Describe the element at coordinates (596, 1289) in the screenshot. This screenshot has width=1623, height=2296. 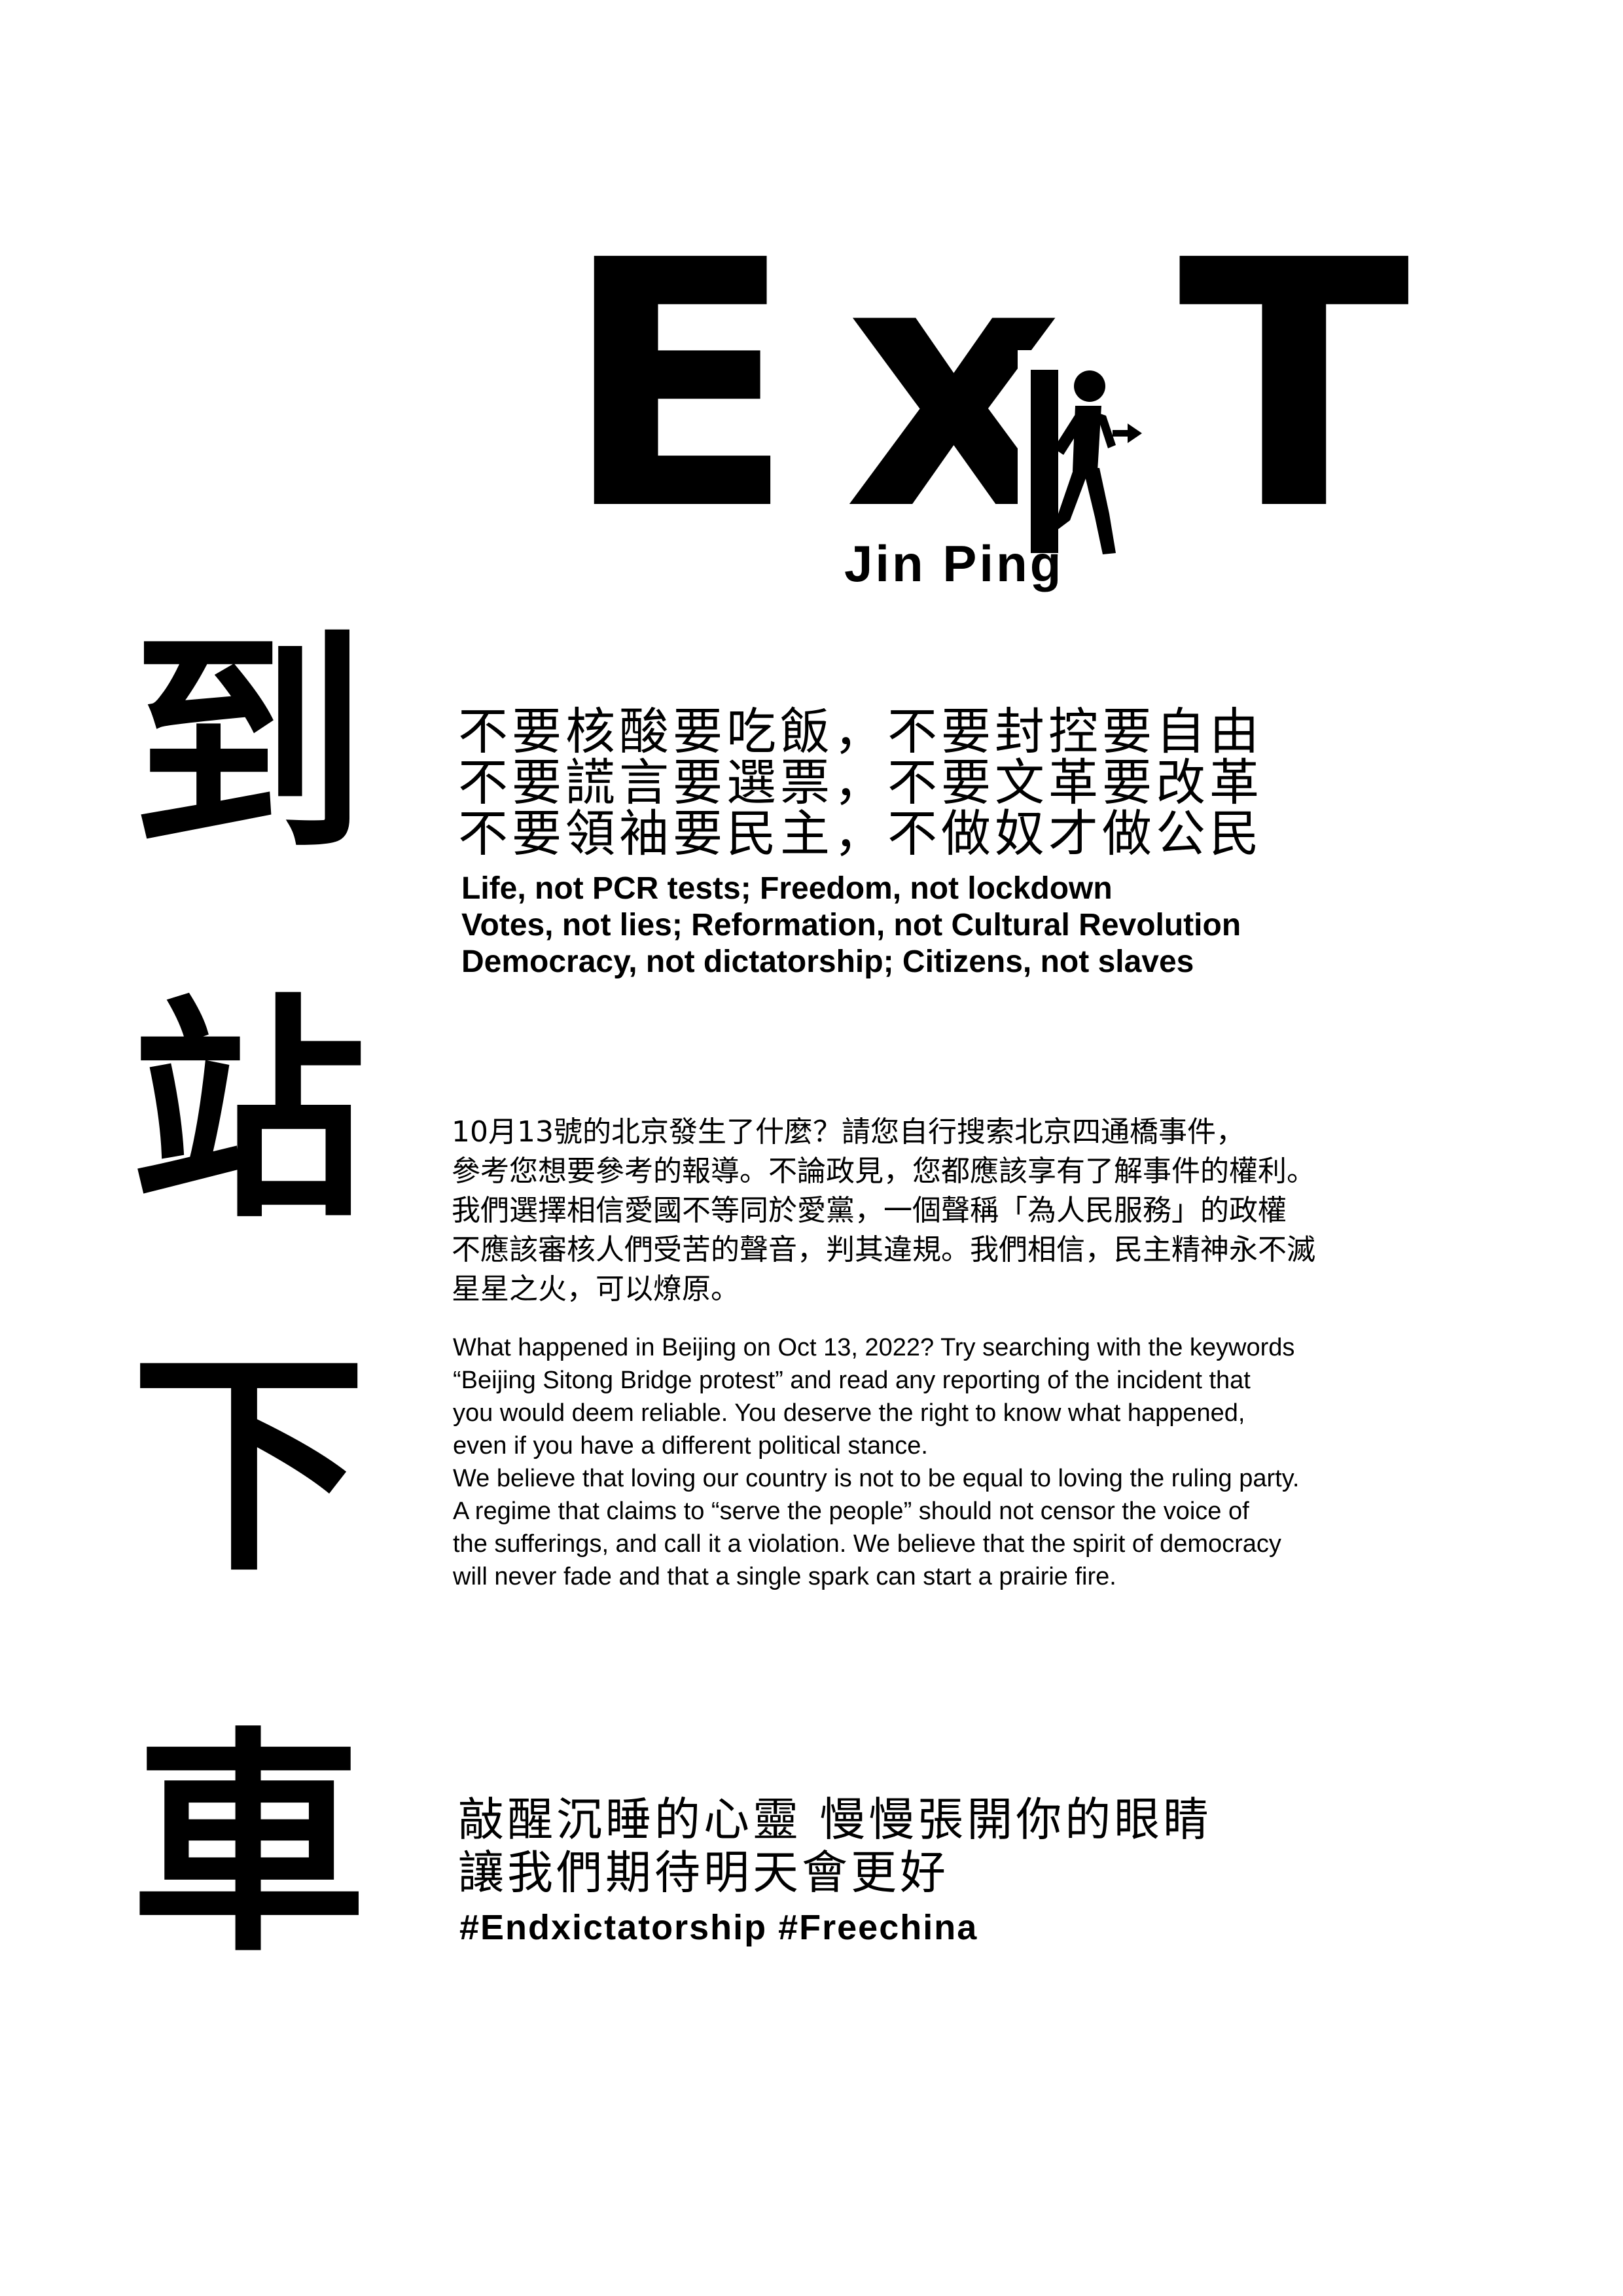
I see `paragraph-cn-line: 星星之火，可以燎原。` at that location.